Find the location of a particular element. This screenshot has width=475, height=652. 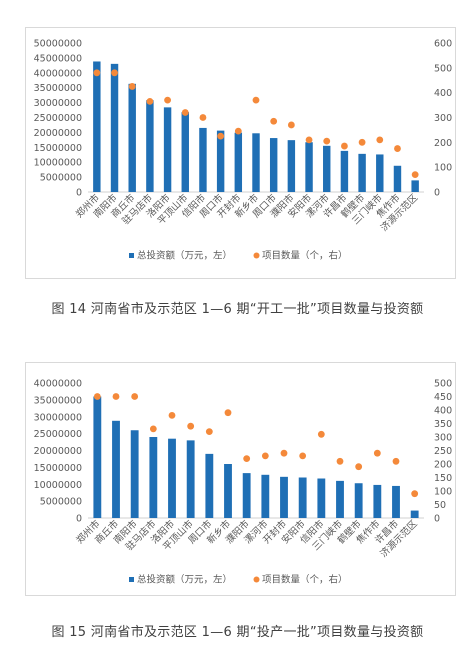

y-left-tick-label: 15000000 is located at coordinates (58, 148).